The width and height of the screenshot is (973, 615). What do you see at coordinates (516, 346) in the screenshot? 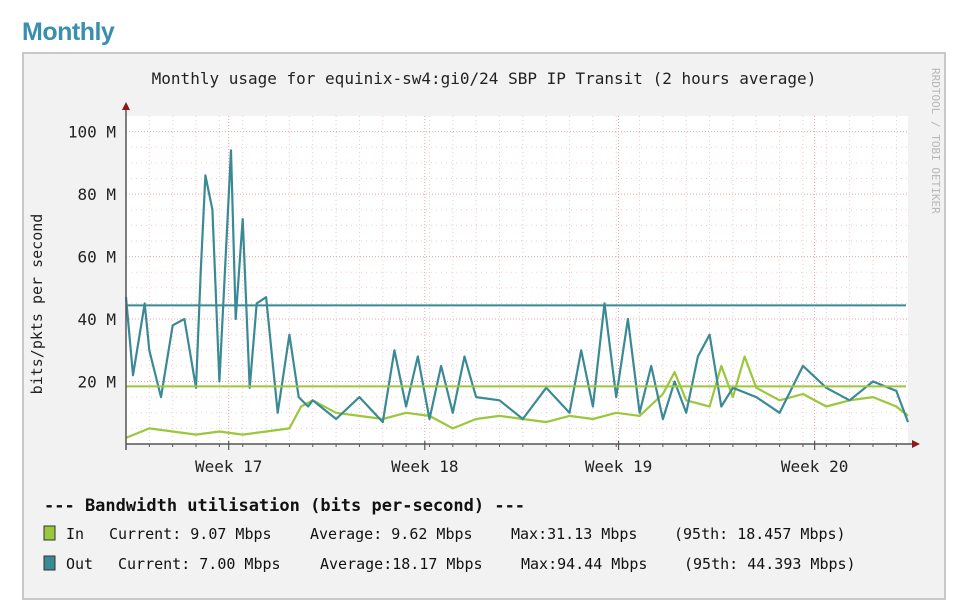
I see `percentile-lines` at bounding box center [516, 346].